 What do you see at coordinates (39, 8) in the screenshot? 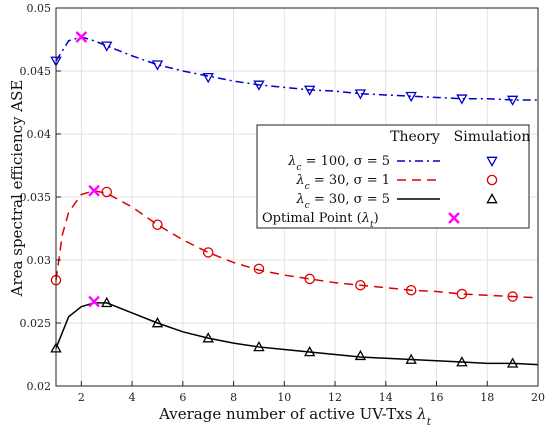
I see `y-tick-label: 0.05` at bounding box center [39, 8].